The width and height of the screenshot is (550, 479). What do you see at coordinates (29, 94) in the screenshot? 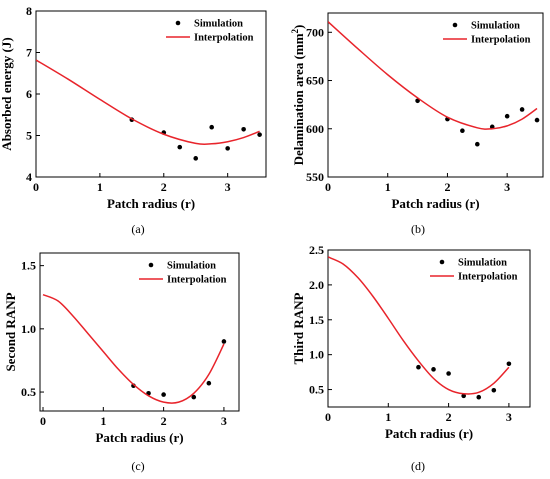
I see `y-tick-label: 6` at bounding box center [29, 94].